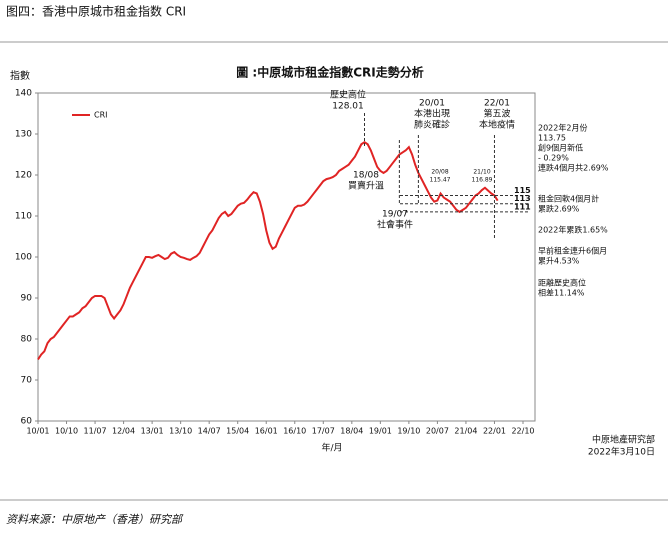 This screenshot has width=668, height=536. Describe the element at coordinates (559, 261) in the screenshot. I see `annotation: 累升4.53%` at that location.